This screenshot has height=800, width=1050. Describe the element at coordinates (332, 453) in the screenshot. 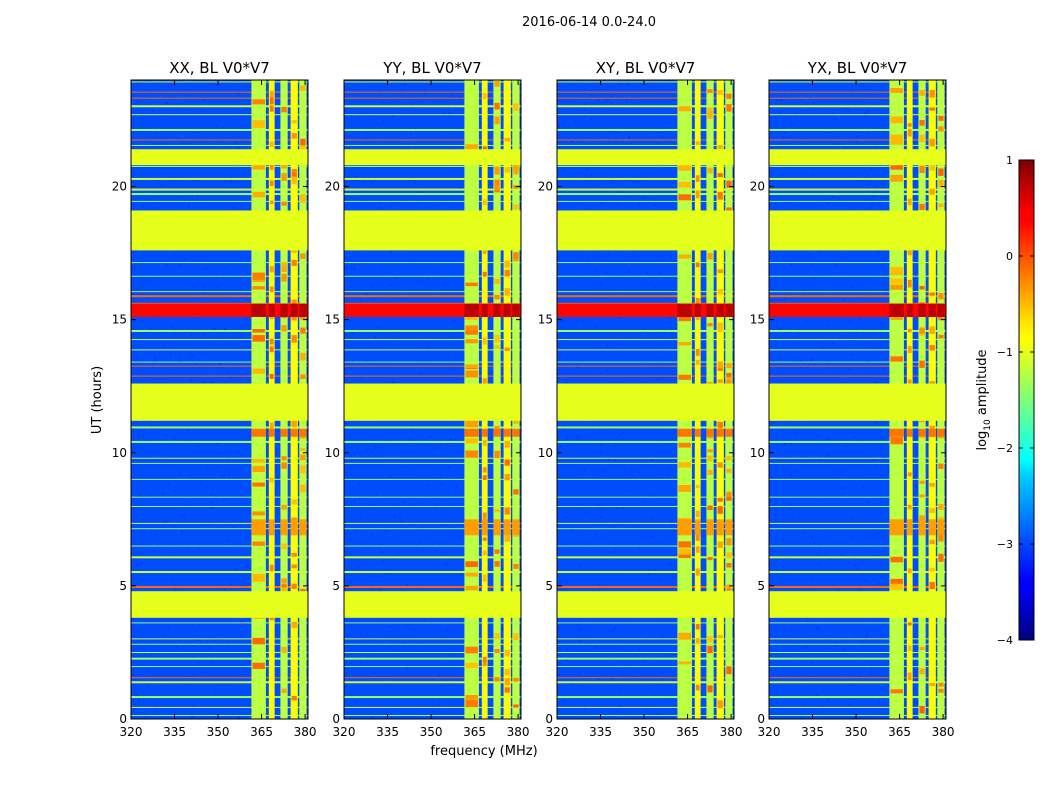

I see `y-tick-label: 10` at that location.